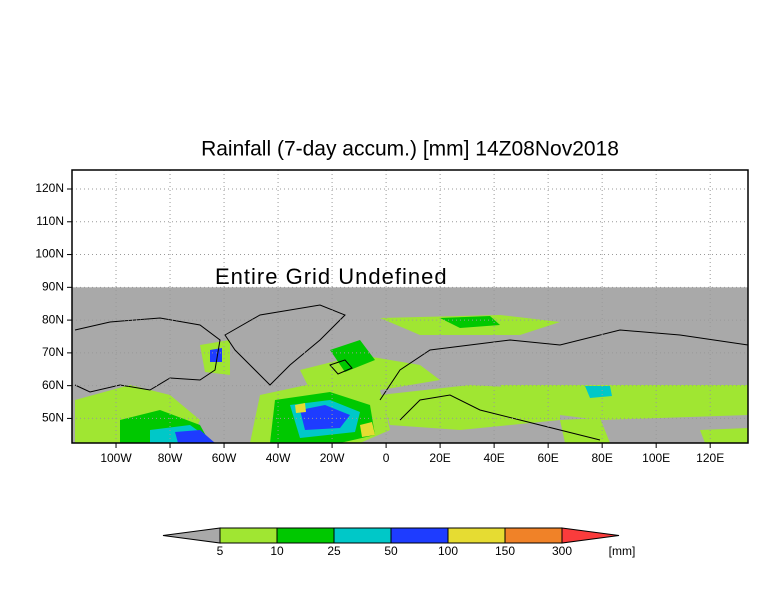 The height and width of the screenshot is (612, 784). Describe the element at coordinates (170, 458) in the screenshot. I see `x-tick-label: 80W` at that location.